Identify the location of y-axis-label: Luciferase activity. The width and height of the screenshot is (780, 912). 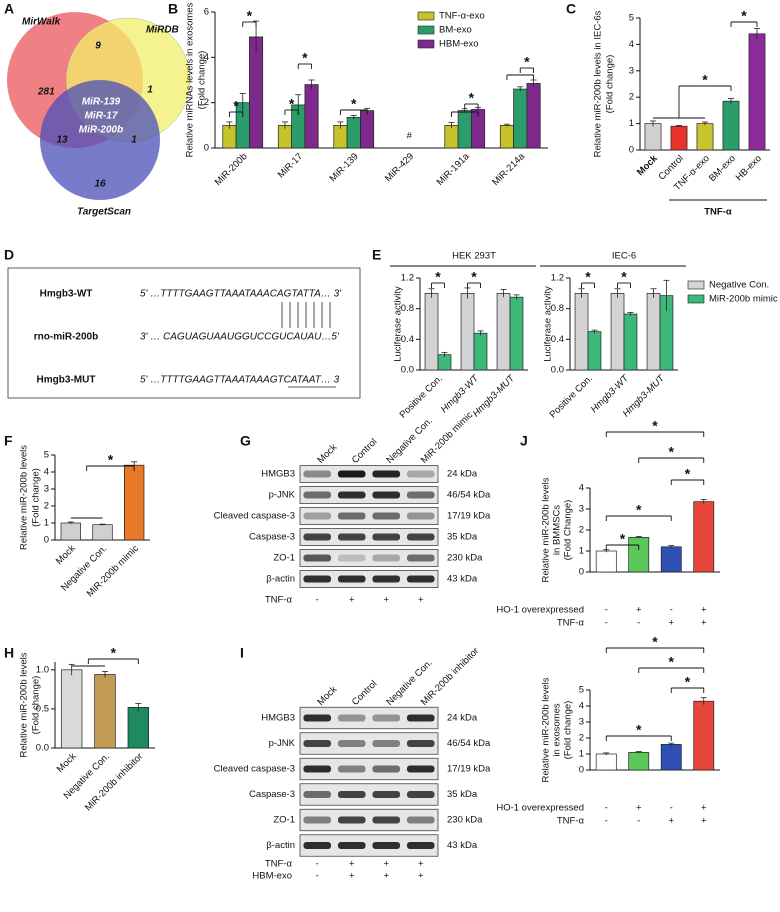
(398, 324).